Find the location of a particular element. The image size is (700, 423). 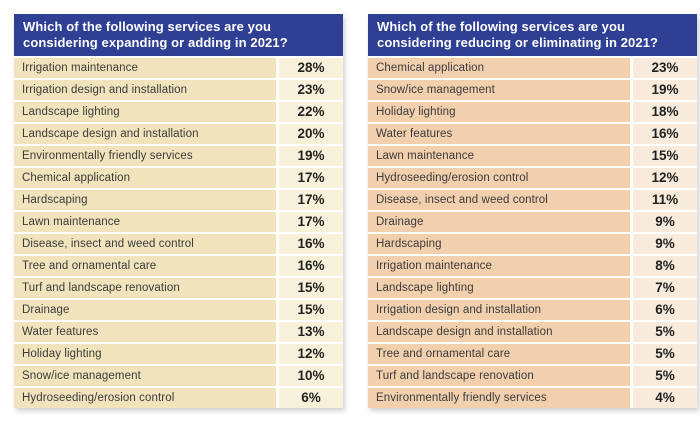

table-row: Snow/ice management 19% is located at coordinates (532, 89).